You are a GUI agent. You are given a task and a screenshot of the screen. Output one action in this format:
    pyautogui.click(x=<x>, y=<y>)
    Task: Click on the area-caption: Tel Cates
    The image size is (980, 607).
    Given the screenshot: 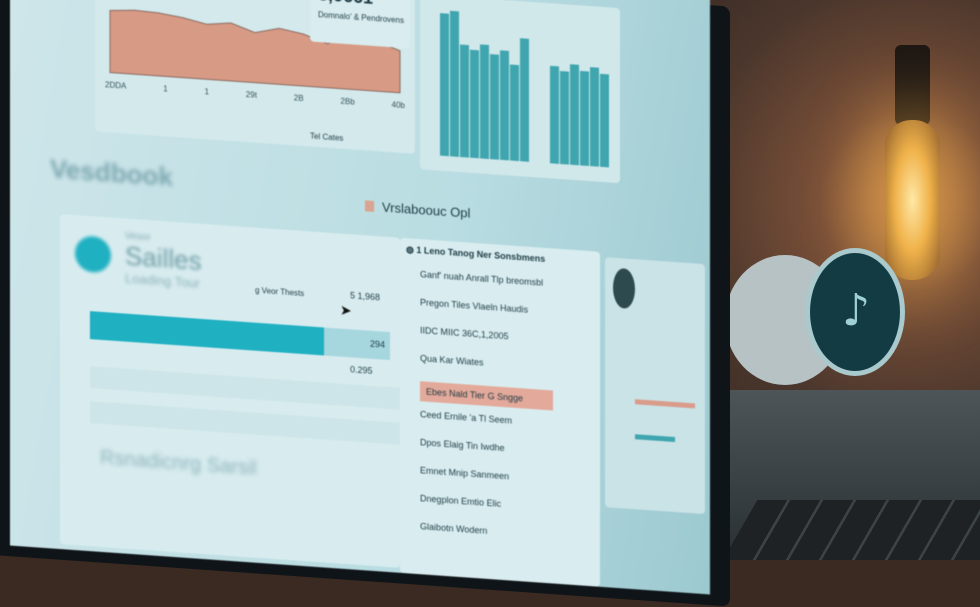 What is the action you would take?
    pyautogui.click(x=327, y=137)
    